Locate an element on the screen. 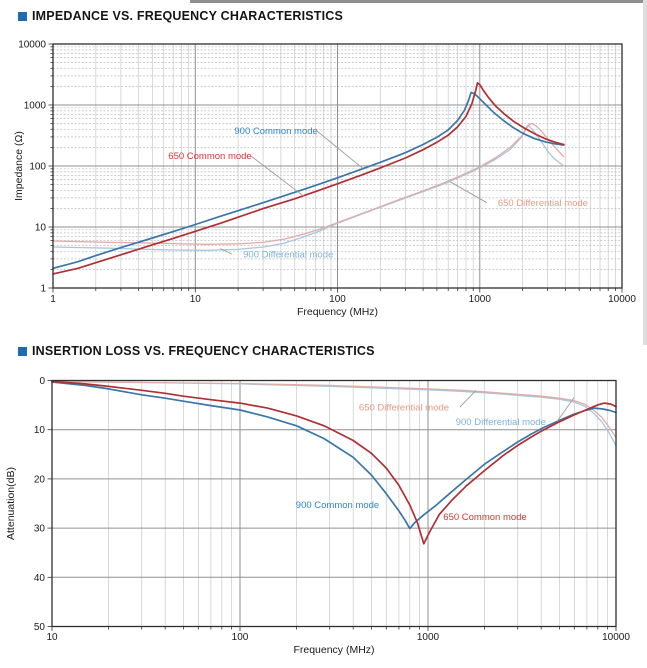  y-tick-label: 10000 is located at coordinates (32, 45).